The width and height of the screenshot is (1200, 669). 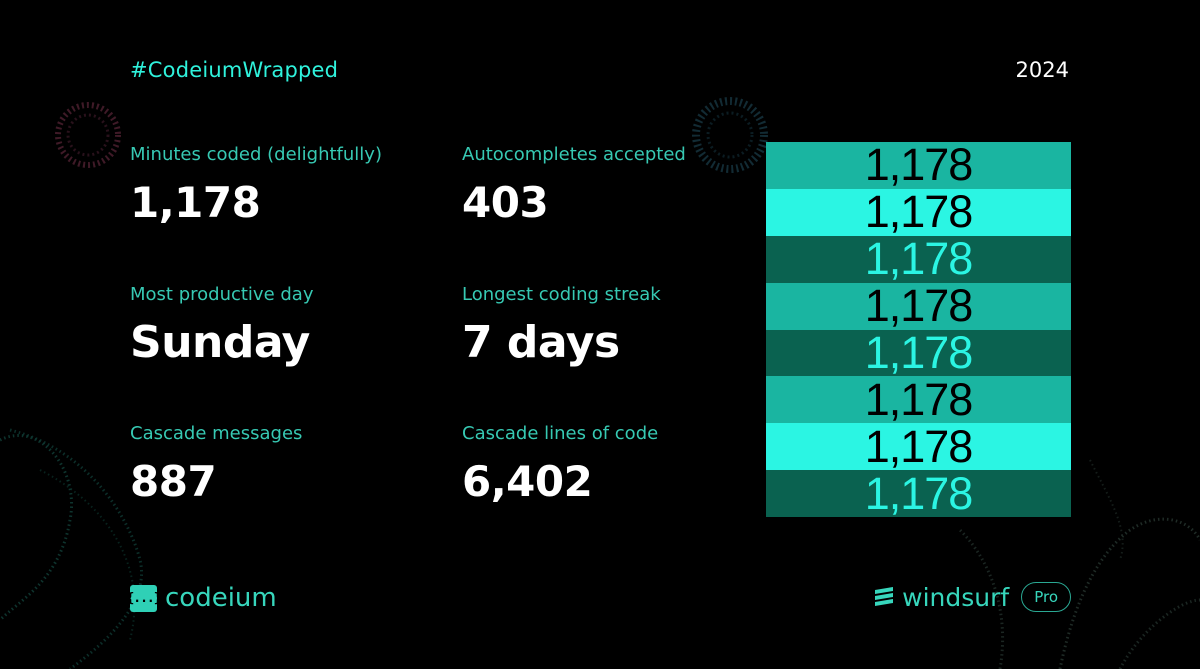 I want to click on stat-minutes-coded: Minutes coded (delightfully) 1,178, so click(x=256, y=186).